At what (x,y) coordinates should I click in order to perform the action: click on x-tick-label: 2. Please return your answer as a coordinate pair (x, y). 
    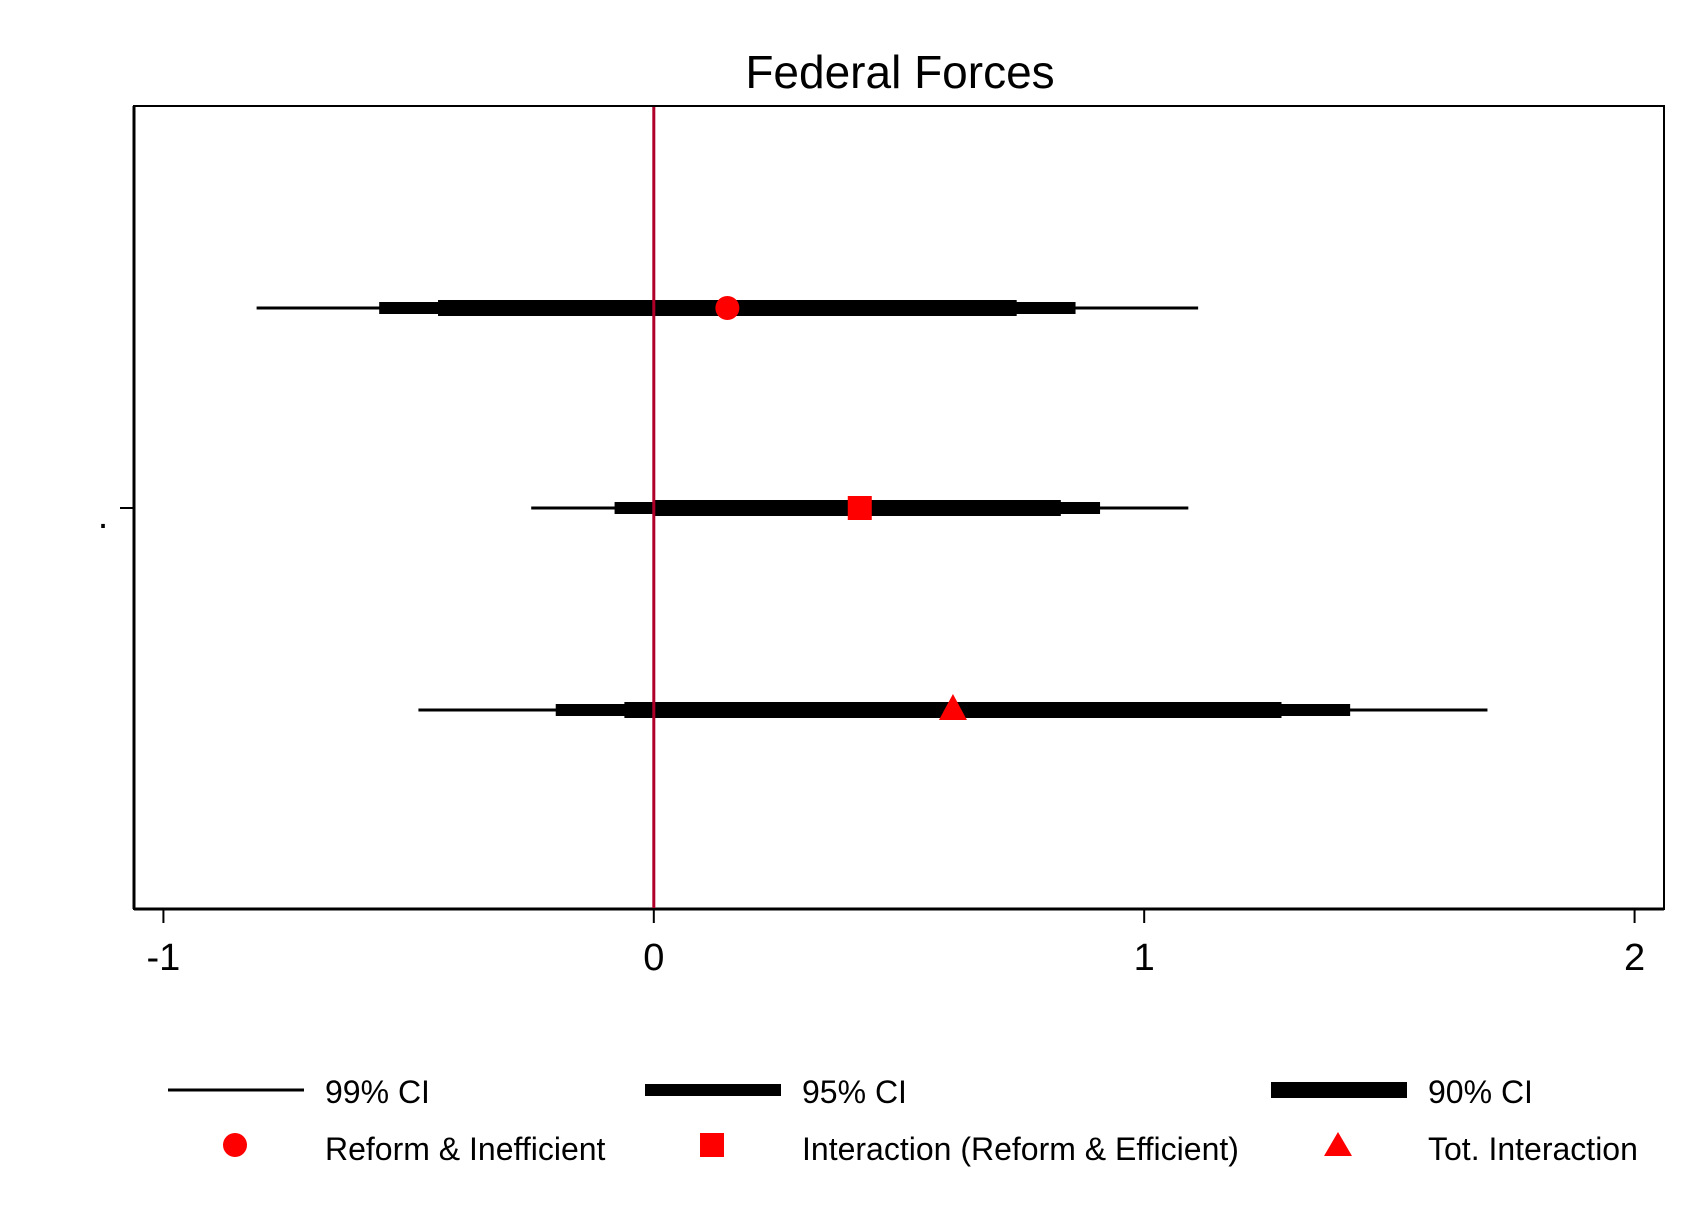
    Looking at the image, I should click on (1634, 958).